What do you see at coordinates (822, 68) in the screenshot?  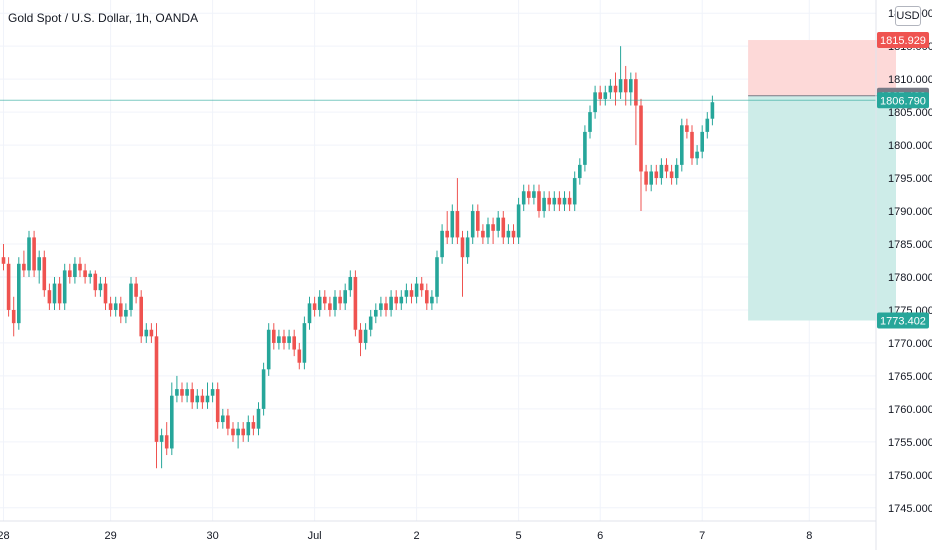 I see `stop-loss-zone` at bounding box center [822, 68].